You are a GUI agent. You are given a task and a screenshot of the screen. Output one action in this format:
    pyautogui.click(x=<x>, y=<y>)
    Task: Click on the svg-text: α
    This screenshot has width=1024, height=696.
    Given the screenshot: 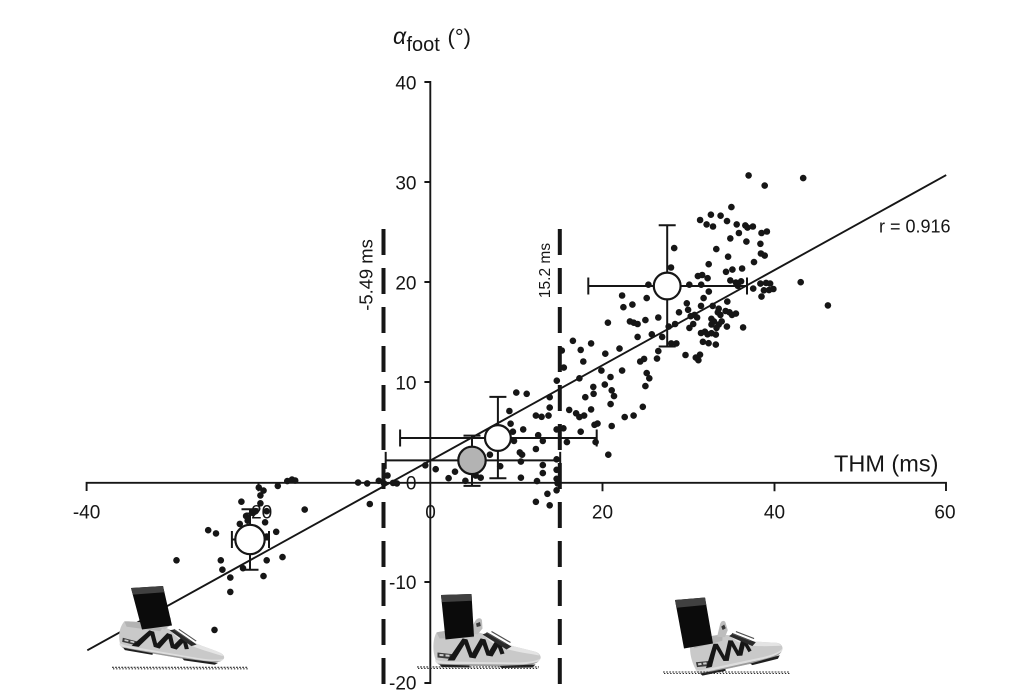 What is the action you would take?
    pyautogui.click(x=400, y=36)
    